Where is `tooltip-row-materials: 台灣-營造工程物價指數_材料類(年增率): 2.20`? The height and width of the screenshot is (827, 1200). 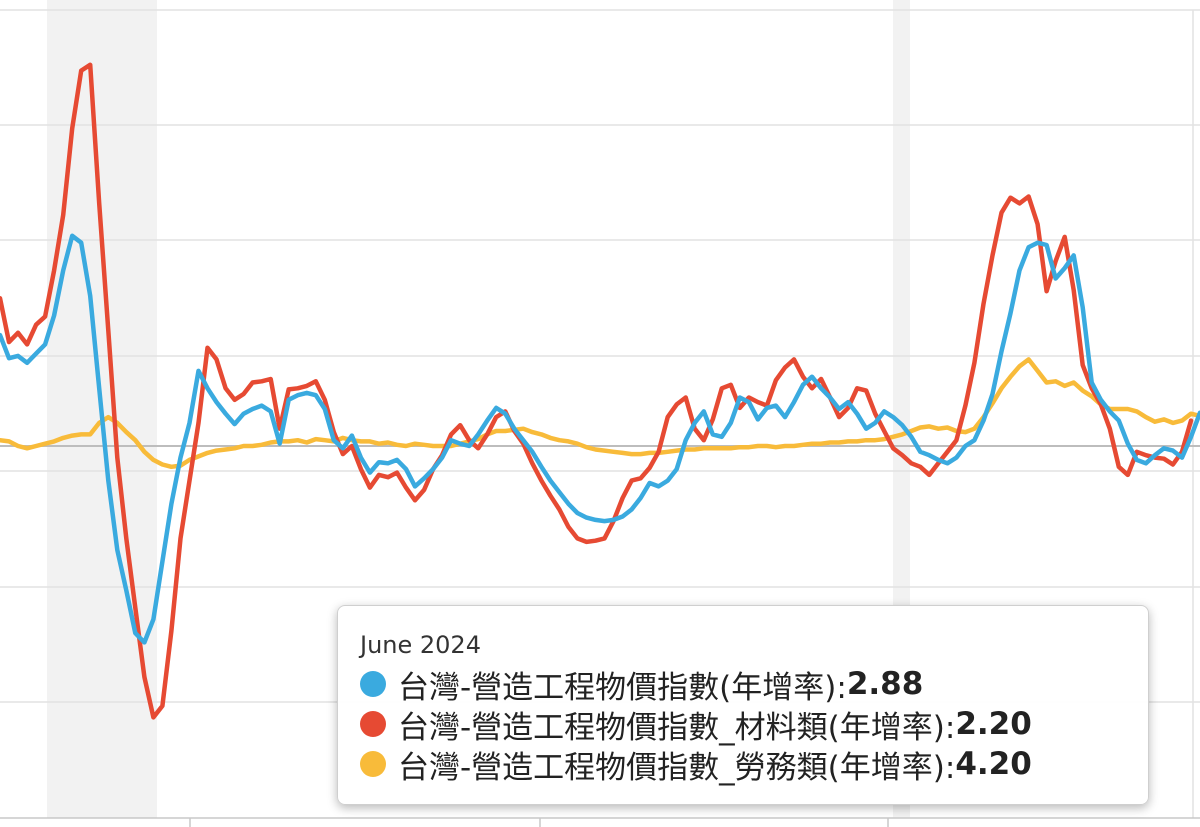
tooltip-row-materials: 台灣-營造工程物價指數_材料類(年增率): 2.20 is located at coordinates (743, 725).